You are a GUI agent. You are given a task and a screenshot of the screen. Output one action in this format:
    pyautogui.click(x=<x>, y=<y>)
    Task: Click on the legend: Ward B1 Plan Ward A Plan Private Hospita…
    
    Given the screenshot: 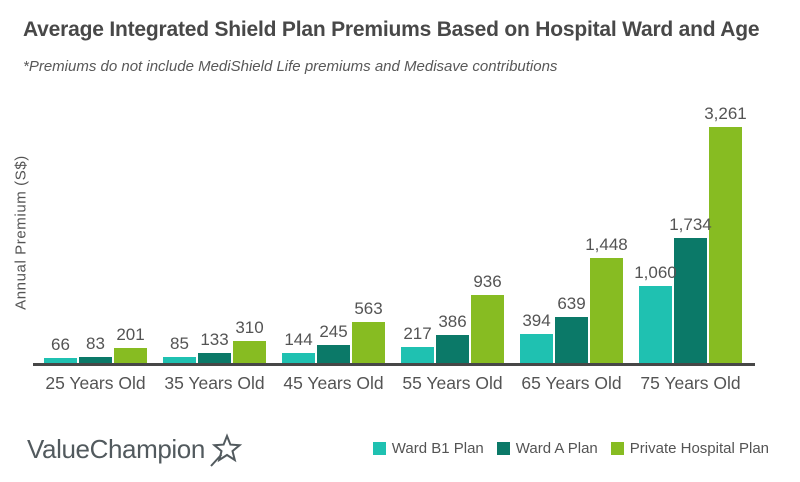 What is the action you would take?
    pyautogui.click(x=570, y=448)
    